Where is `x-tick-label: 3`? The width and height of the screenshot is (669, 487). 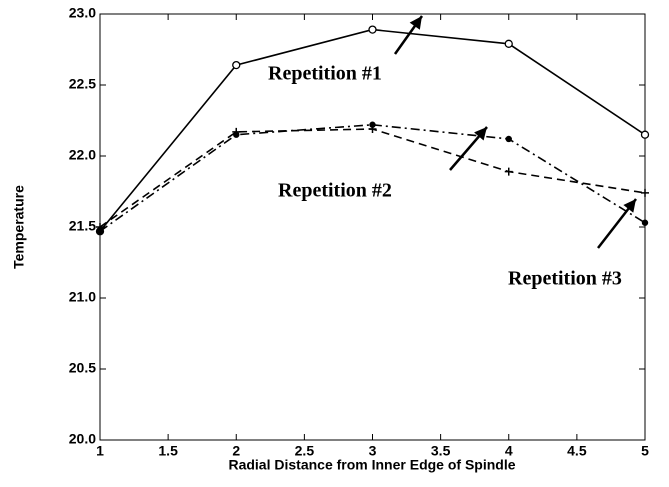
x-tick-label: 3 is located at coordinates (373, 451).